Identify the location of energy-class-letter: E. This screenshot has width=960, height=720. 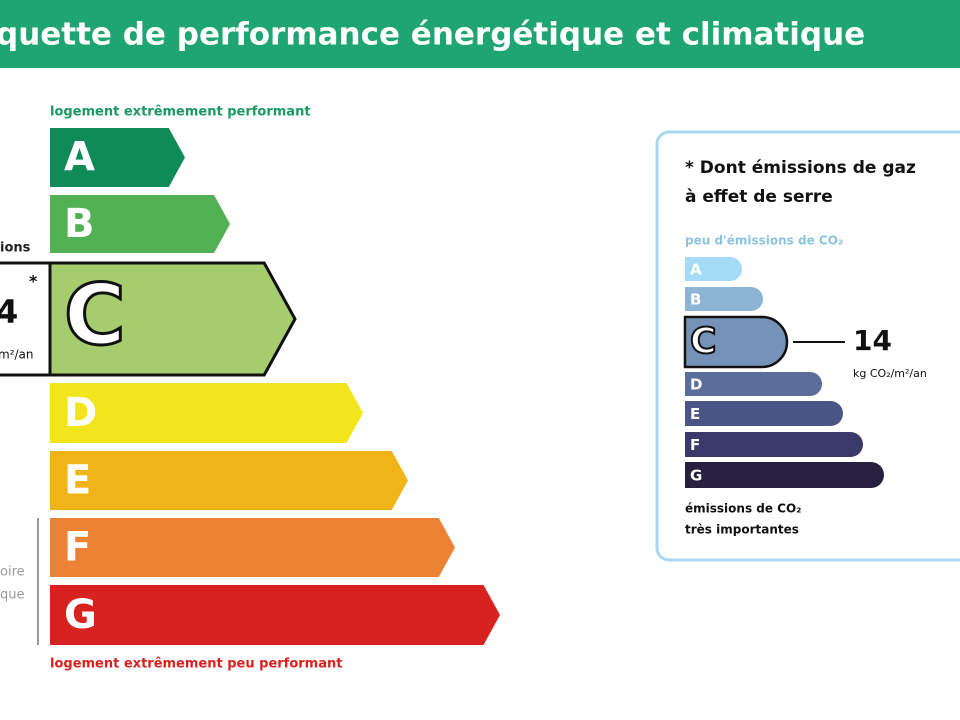
(77, 481).